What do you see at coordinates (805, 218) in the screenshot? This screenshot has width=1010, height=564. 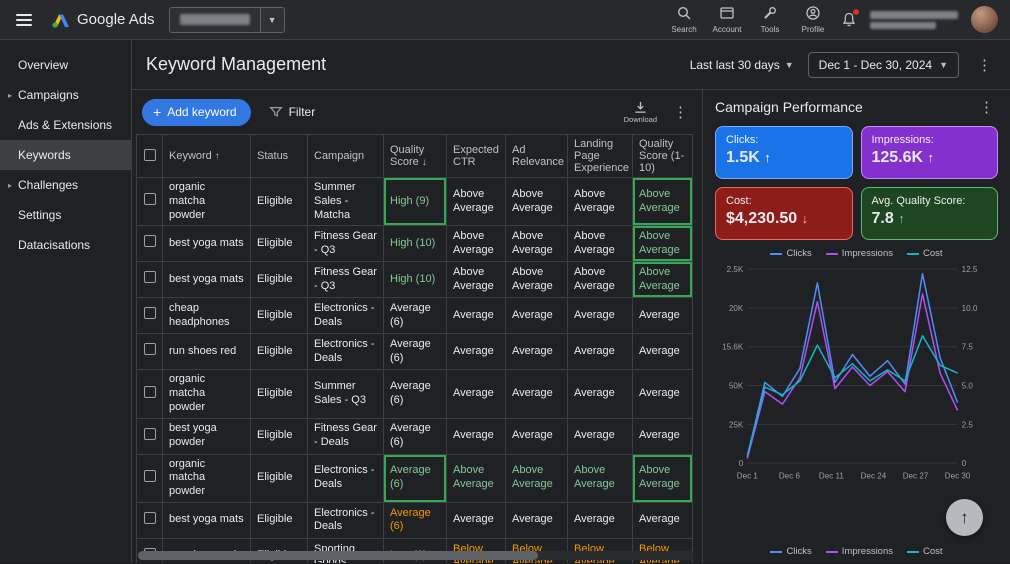 I see `trend-down-icon: ↓` at bounding box center [805, 218].